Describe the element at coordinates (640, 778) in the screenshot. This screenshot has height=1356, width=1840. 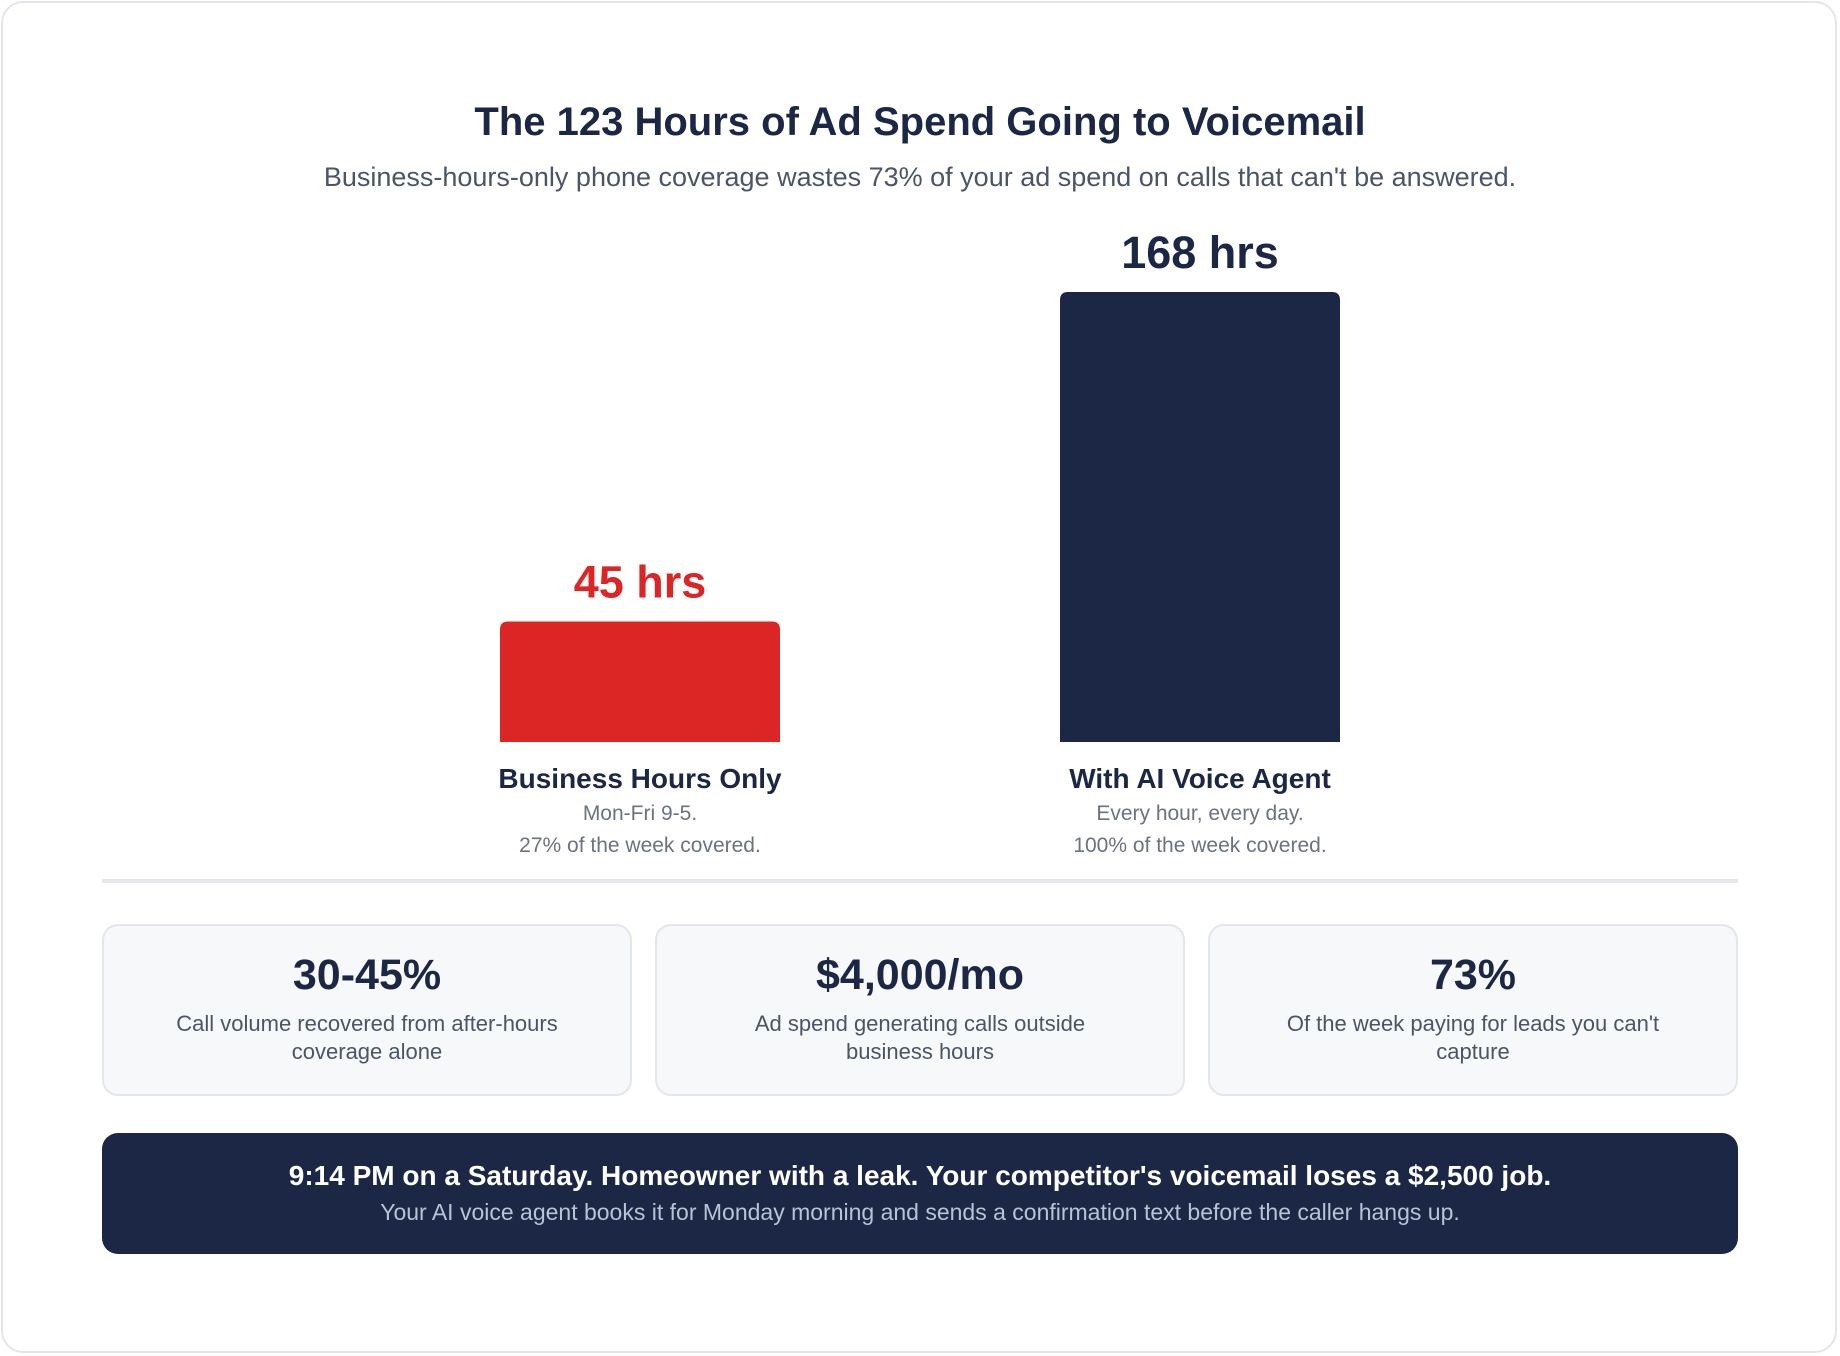
I see `category-label-business-hours: Business Hours Only` at that location.